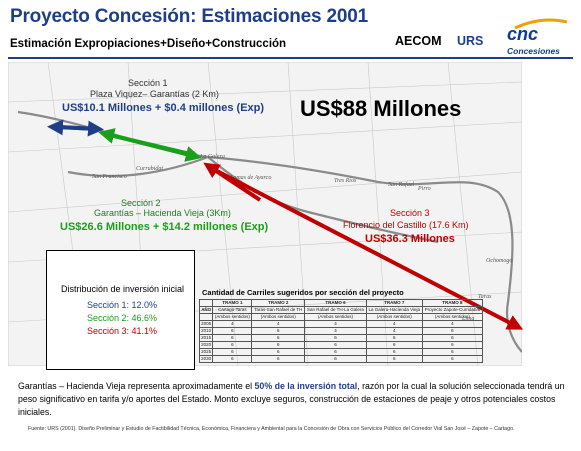 The height and width of the screenshot is (451, 581). I want to click on urs-logo: URS, so click(470, 41).